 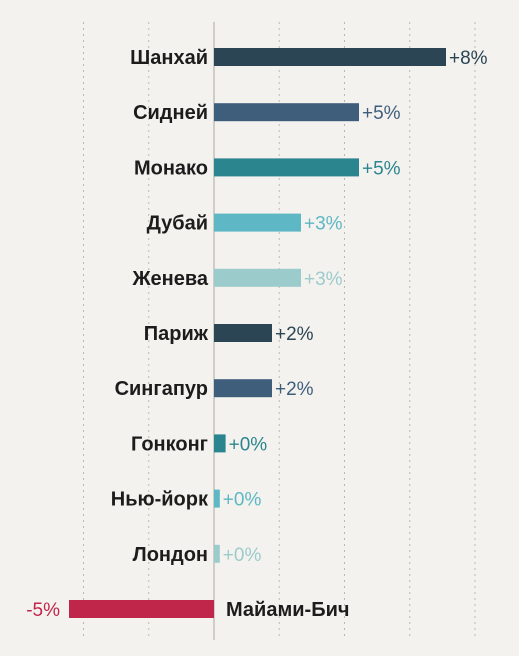 What do you see at coordinates (294, 389) in the screenshot?
I see `value-label-6: +2%` at bounding box center [294, 389].